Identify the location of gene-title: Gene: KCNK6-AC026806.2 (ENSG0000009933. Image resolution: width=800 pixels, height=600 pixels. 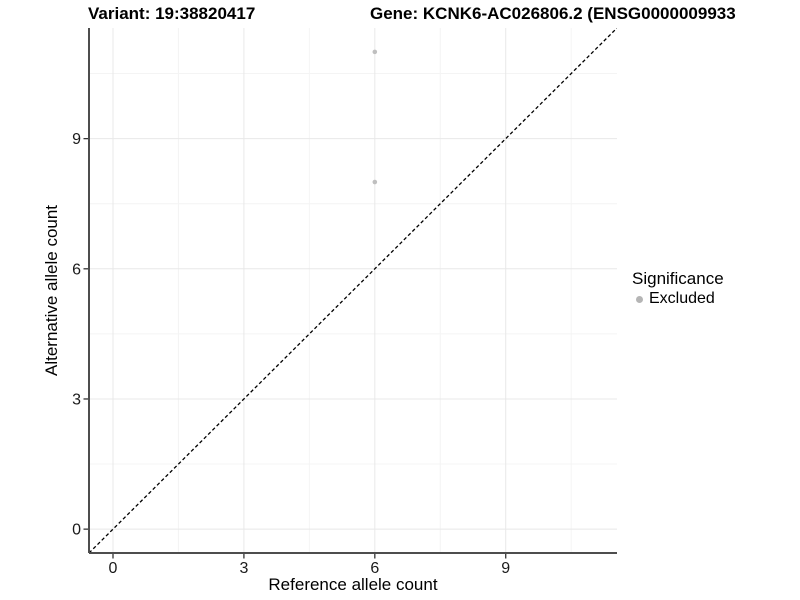
(553, 13).